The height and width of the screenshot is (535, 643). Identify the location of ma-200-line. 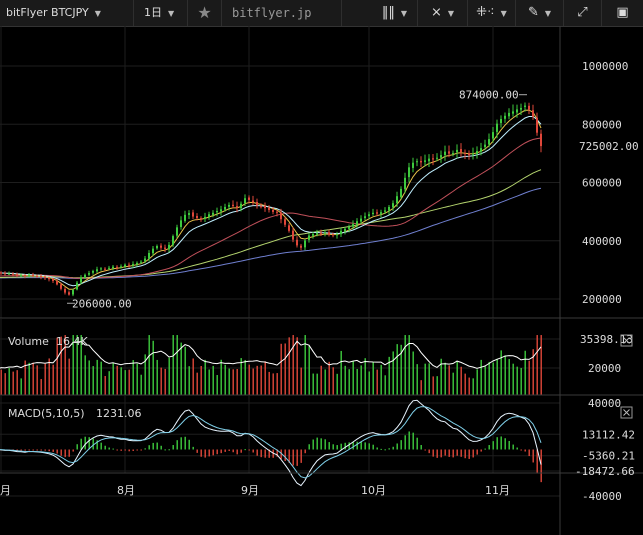
(271, 233).